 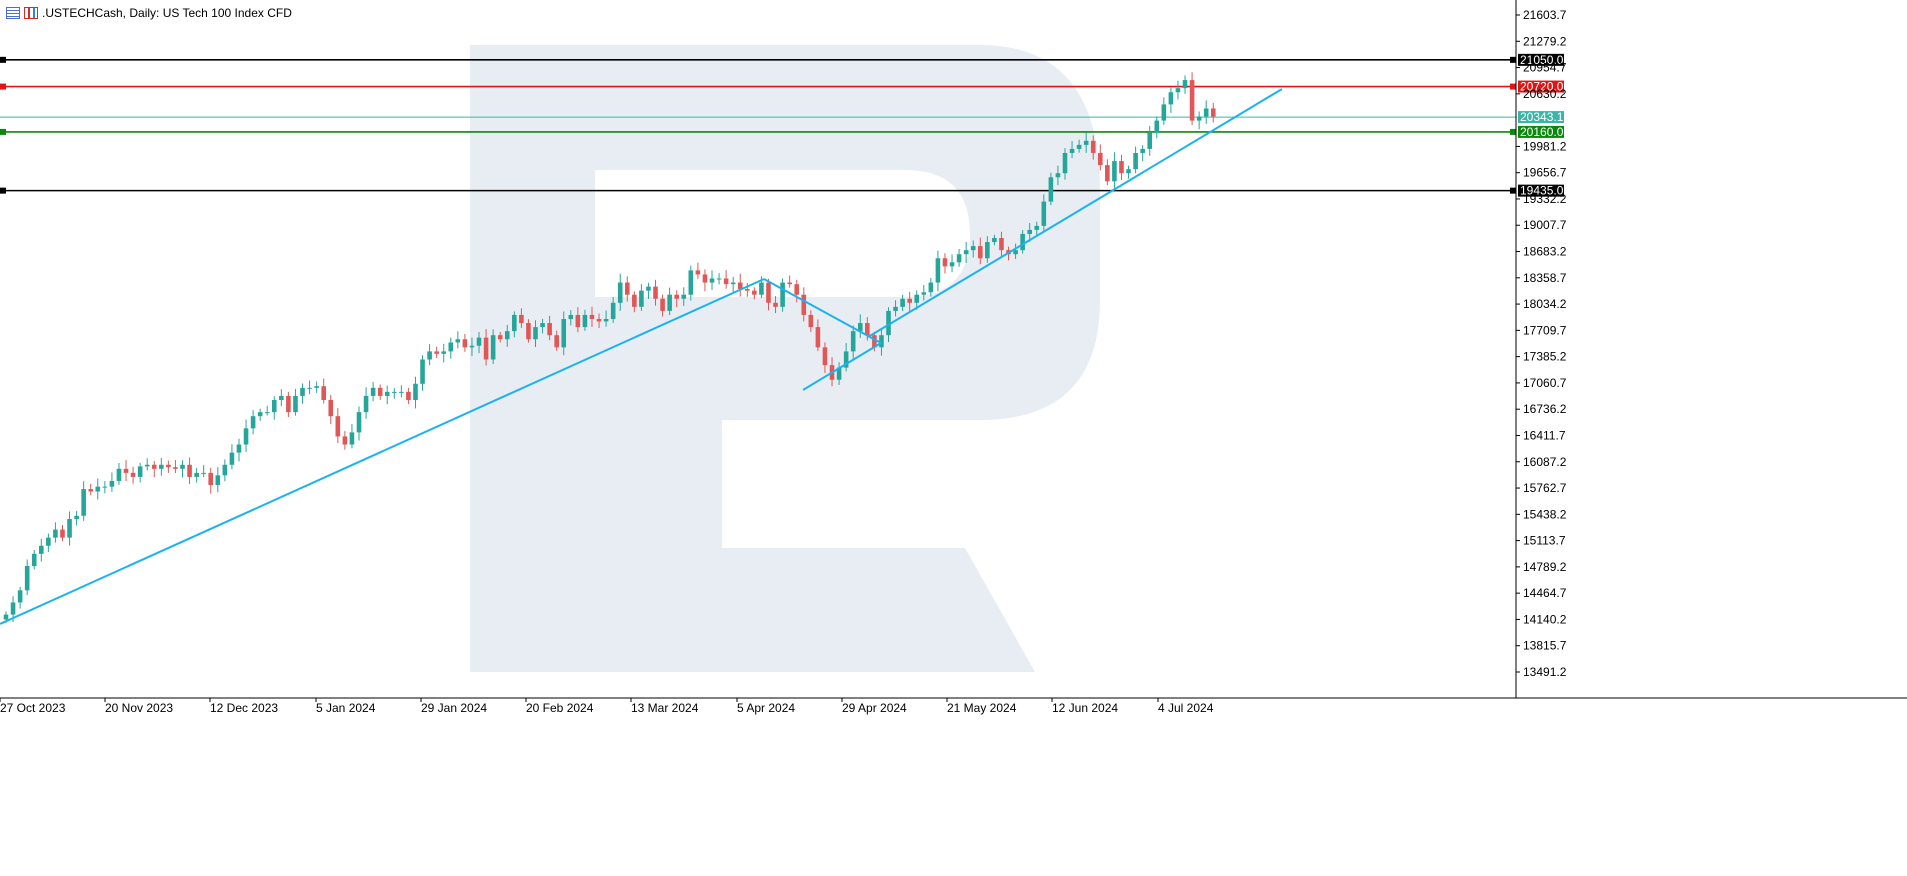 I want to click on y-tick-label: 16411.7, so click(x=1544, y=435).